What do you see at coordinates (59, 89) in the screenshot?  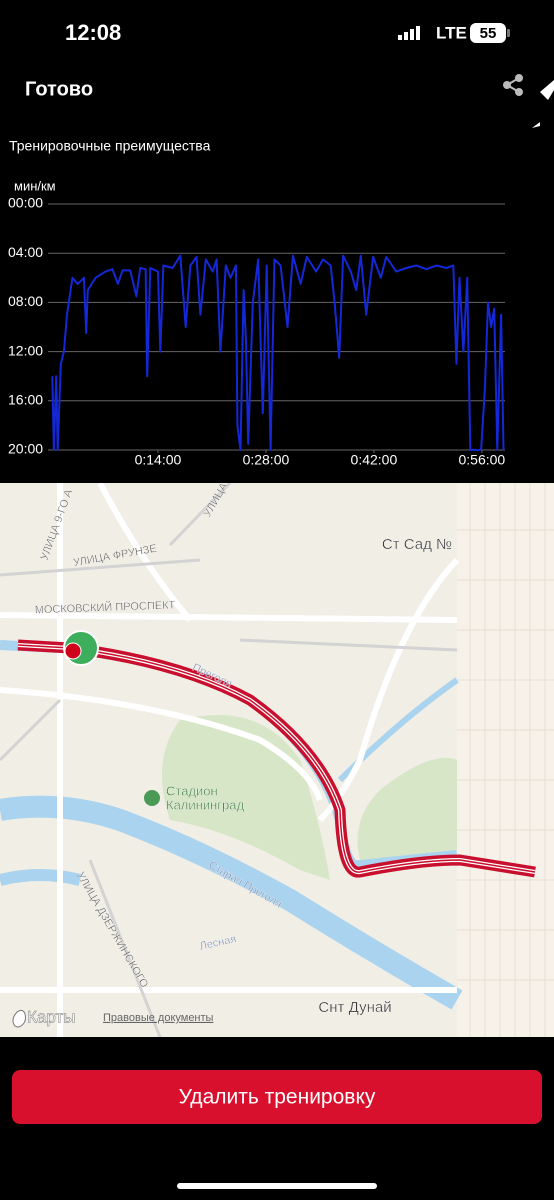 I see `done-button: Готово` at bounding box center [59, 89].